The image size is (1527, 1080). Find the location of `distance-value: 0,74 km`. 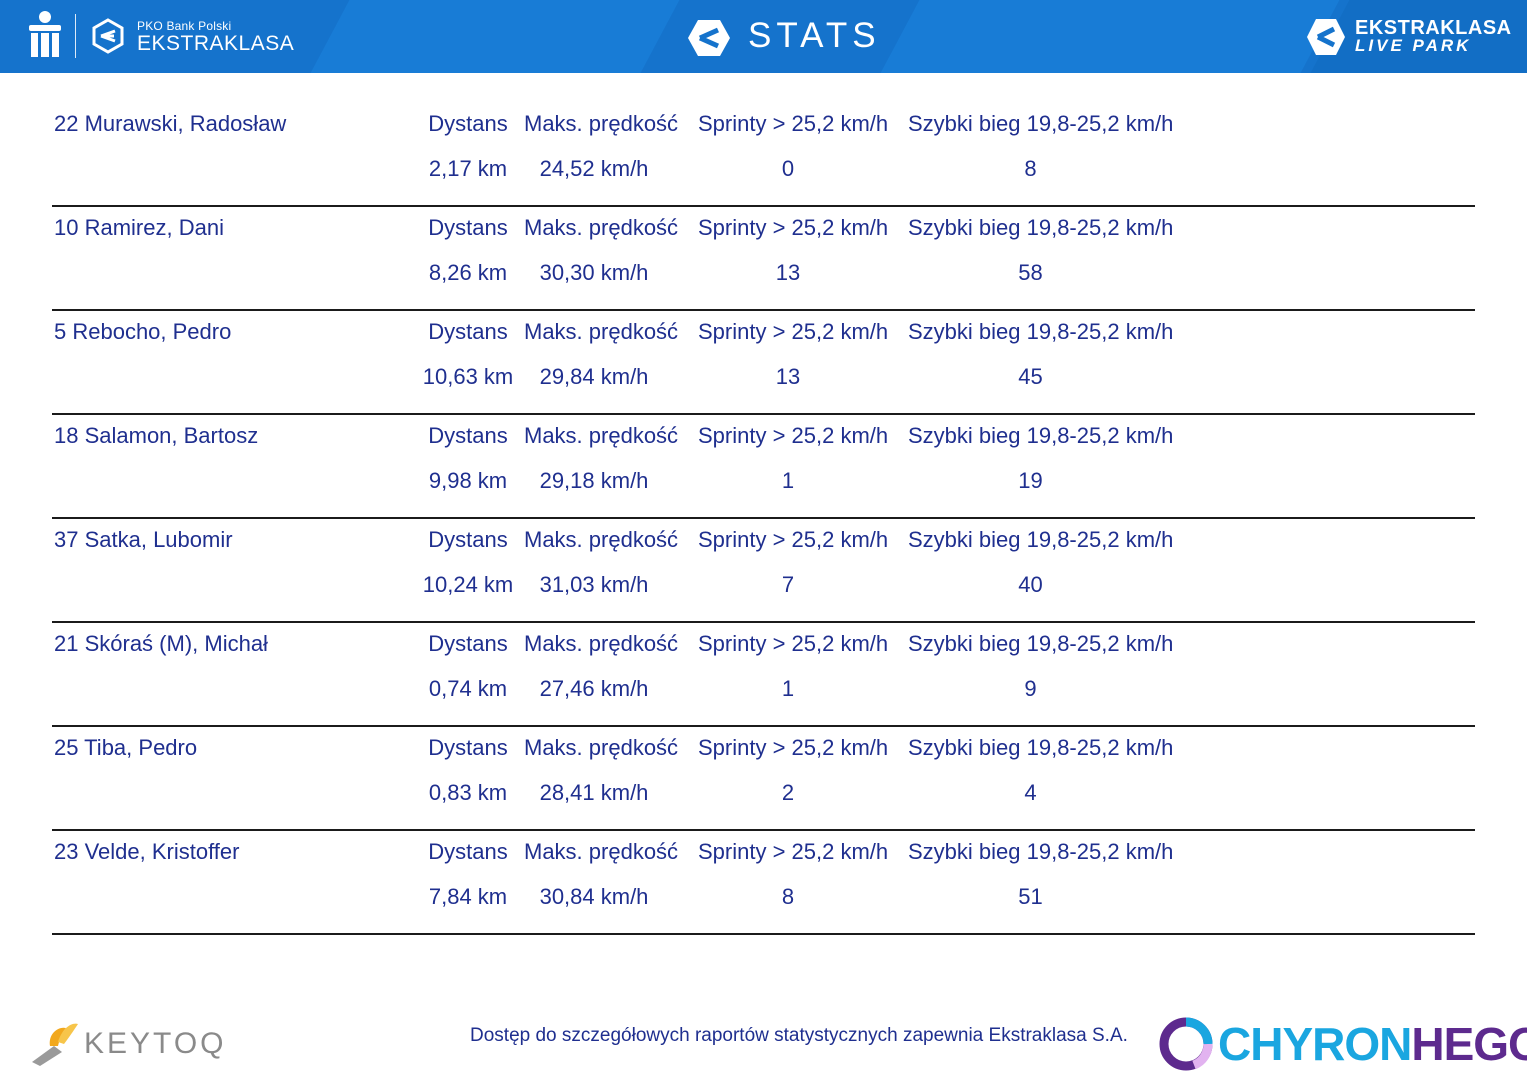

distance-value: 0,74 km is located at coordinates (468, 688).